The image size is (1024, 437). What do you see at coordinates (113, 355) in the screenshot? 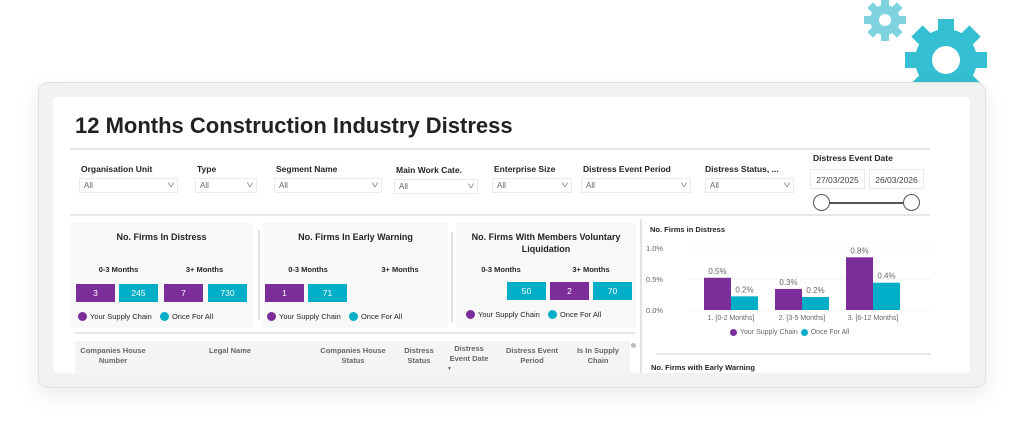
I see `column-header: Companies House Number` at bounding box center [113, 355].